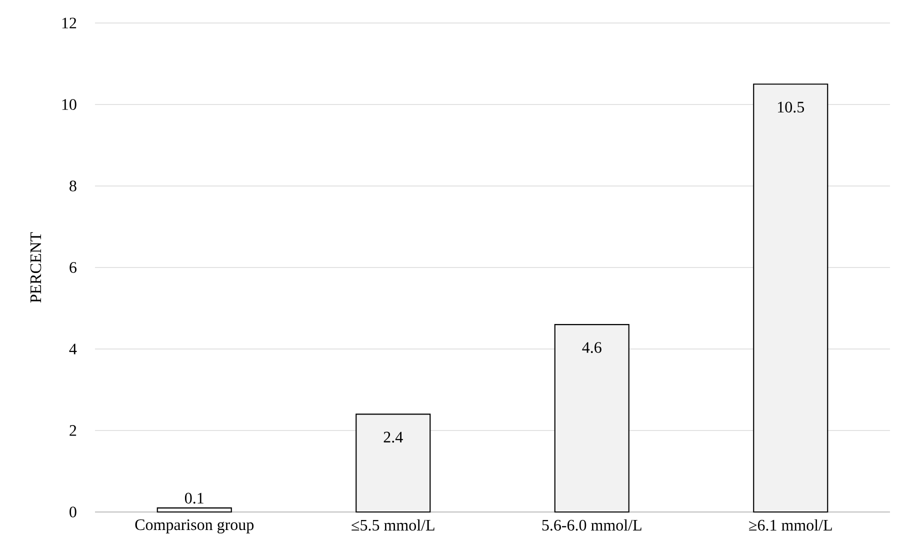 This screenshot has height=553, width=901. What do you see at coordinates (73, 512) in the screenshot?
I see `y-tick-label: 0` at bounding box center [73, 512].